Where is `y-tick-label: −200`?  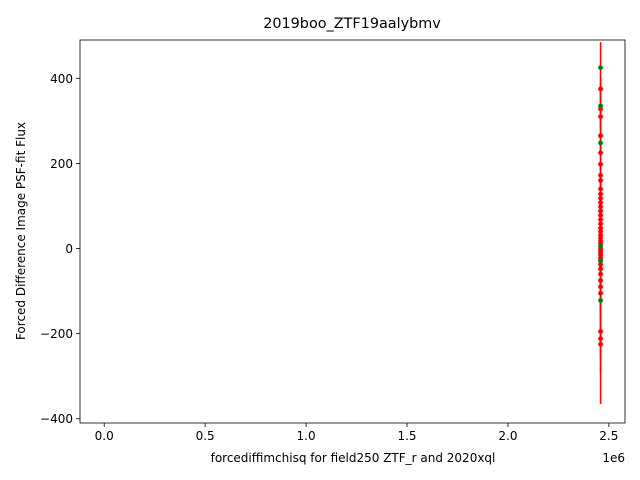 y-tick-label: −200 is located at coordinates (56, 334).